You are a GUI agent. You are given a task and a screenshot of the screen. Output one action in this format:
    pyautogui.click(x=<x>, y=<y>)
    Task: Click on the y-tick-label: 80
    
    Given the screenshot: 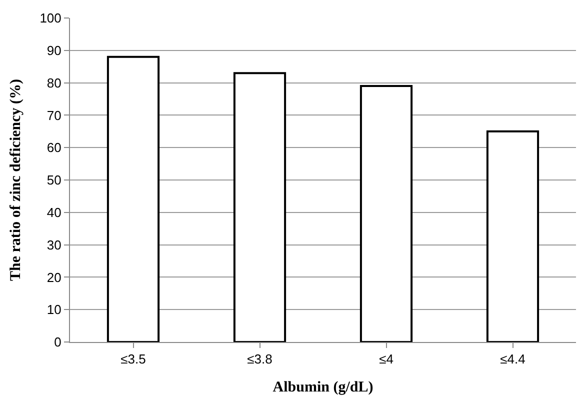 What is the action you would take?
    pyautogui.click(x=54, y=82)
    